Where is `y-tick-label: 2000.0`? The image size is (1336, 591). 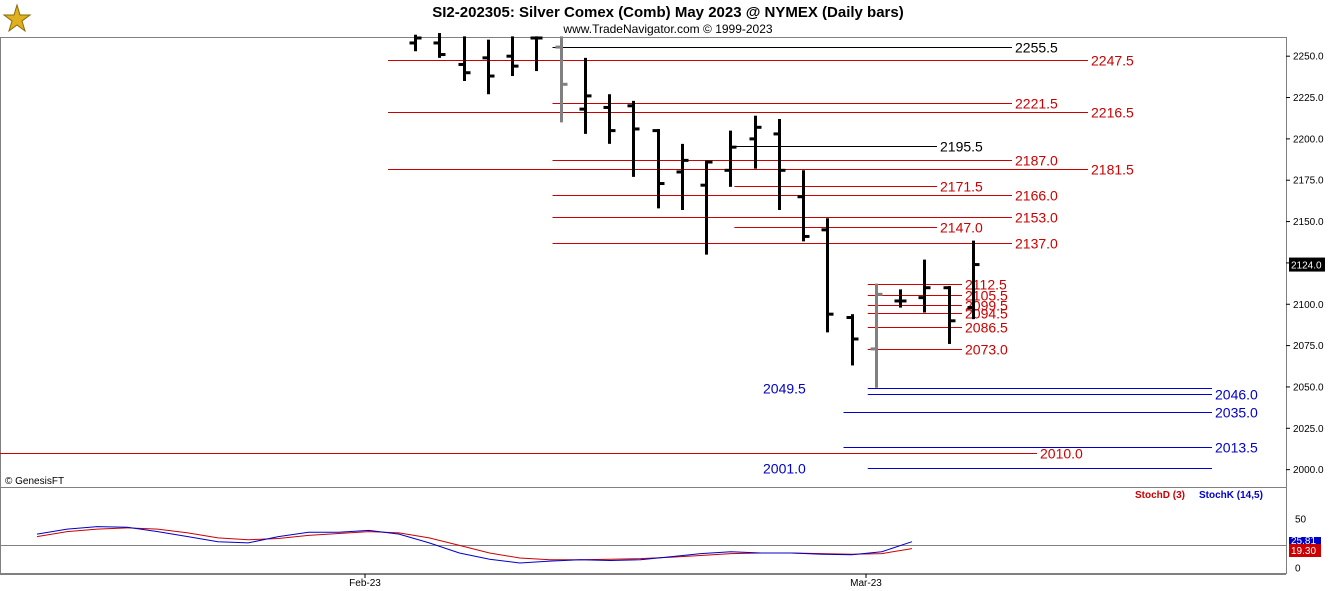
y-tick-label: 2000.0 is located at coordinates (1308, 470).